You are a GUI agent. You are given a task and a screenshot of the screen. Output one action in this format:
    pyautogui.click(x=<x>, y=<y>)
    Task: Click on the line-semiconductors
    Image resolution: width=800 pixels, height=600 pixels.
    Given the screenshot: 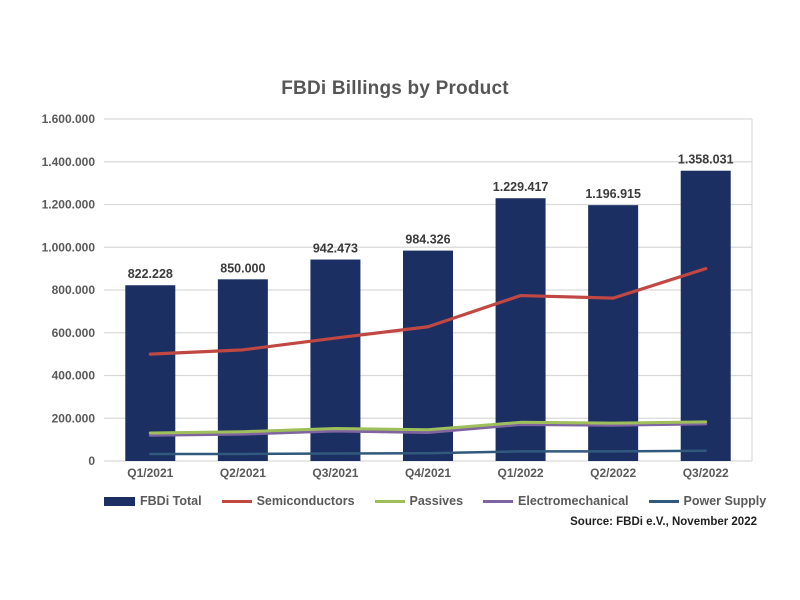 What is the action you would take?
    pyautogui.click(x=428, y=311)
    